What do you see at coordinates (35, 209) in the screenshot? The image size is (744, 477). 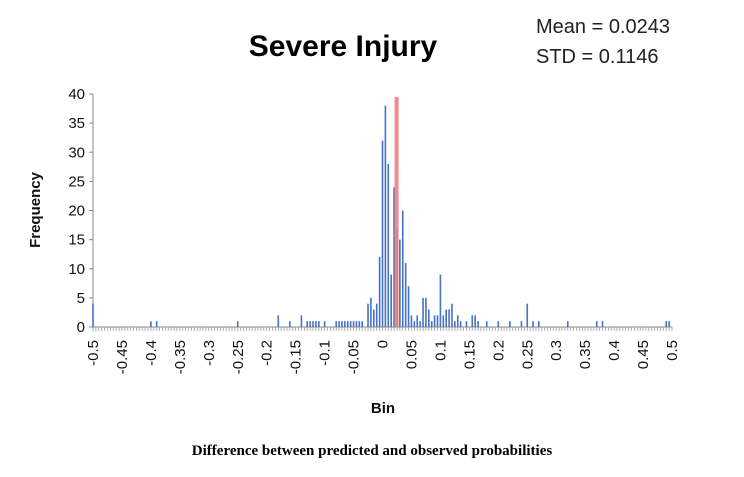 I see `y-axis-label: Frequency` at bounding box center [35, 209].